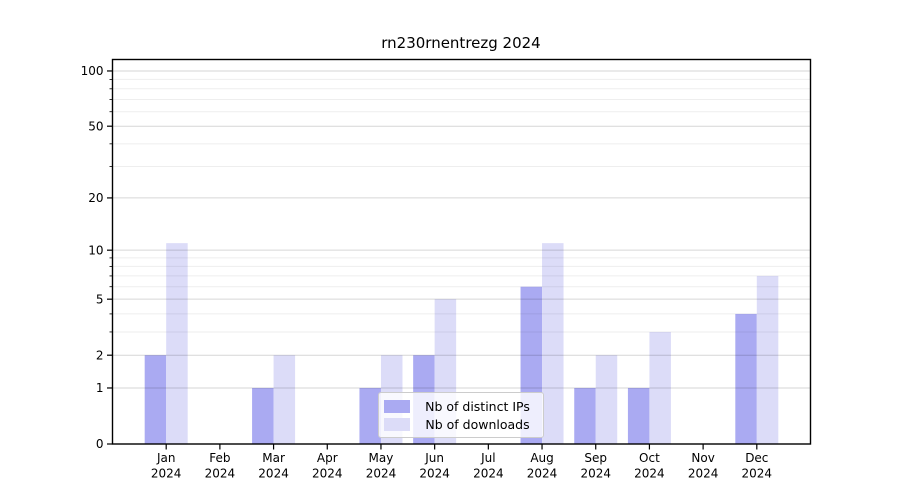 The image size is (900, 500). I want to click on x-tick-label-month: Aug, so click(541, 458).